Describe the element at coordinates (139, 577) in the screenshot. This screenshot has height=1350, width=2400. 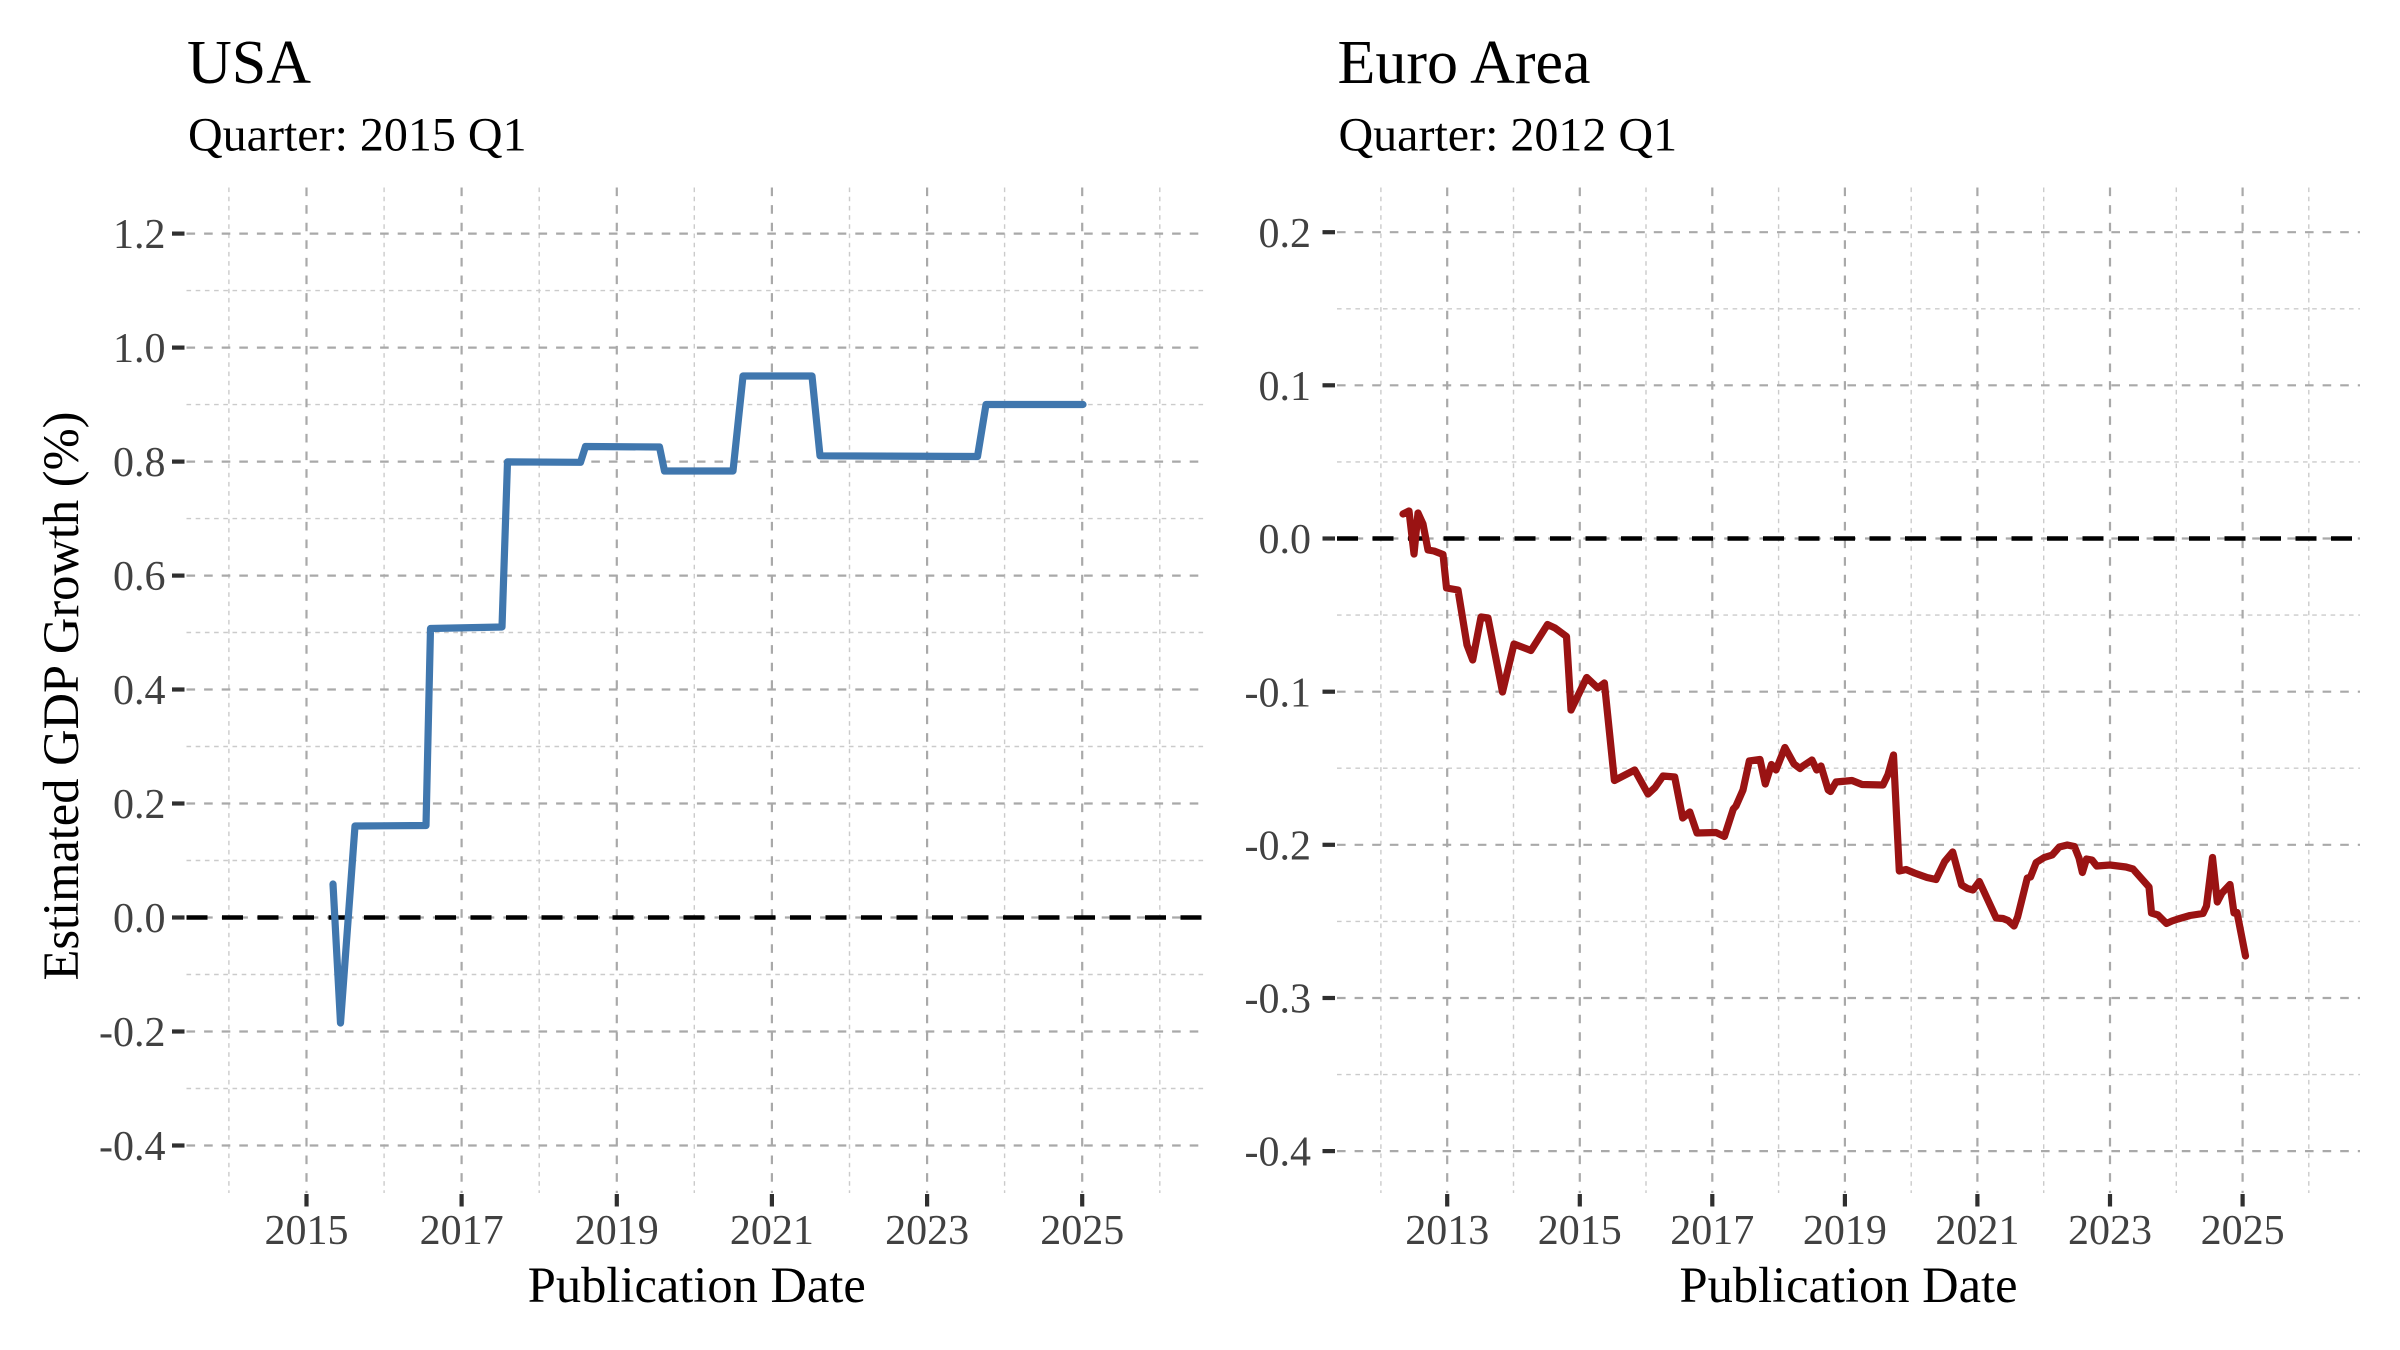
I see `svg-text: 0.6` at that location.